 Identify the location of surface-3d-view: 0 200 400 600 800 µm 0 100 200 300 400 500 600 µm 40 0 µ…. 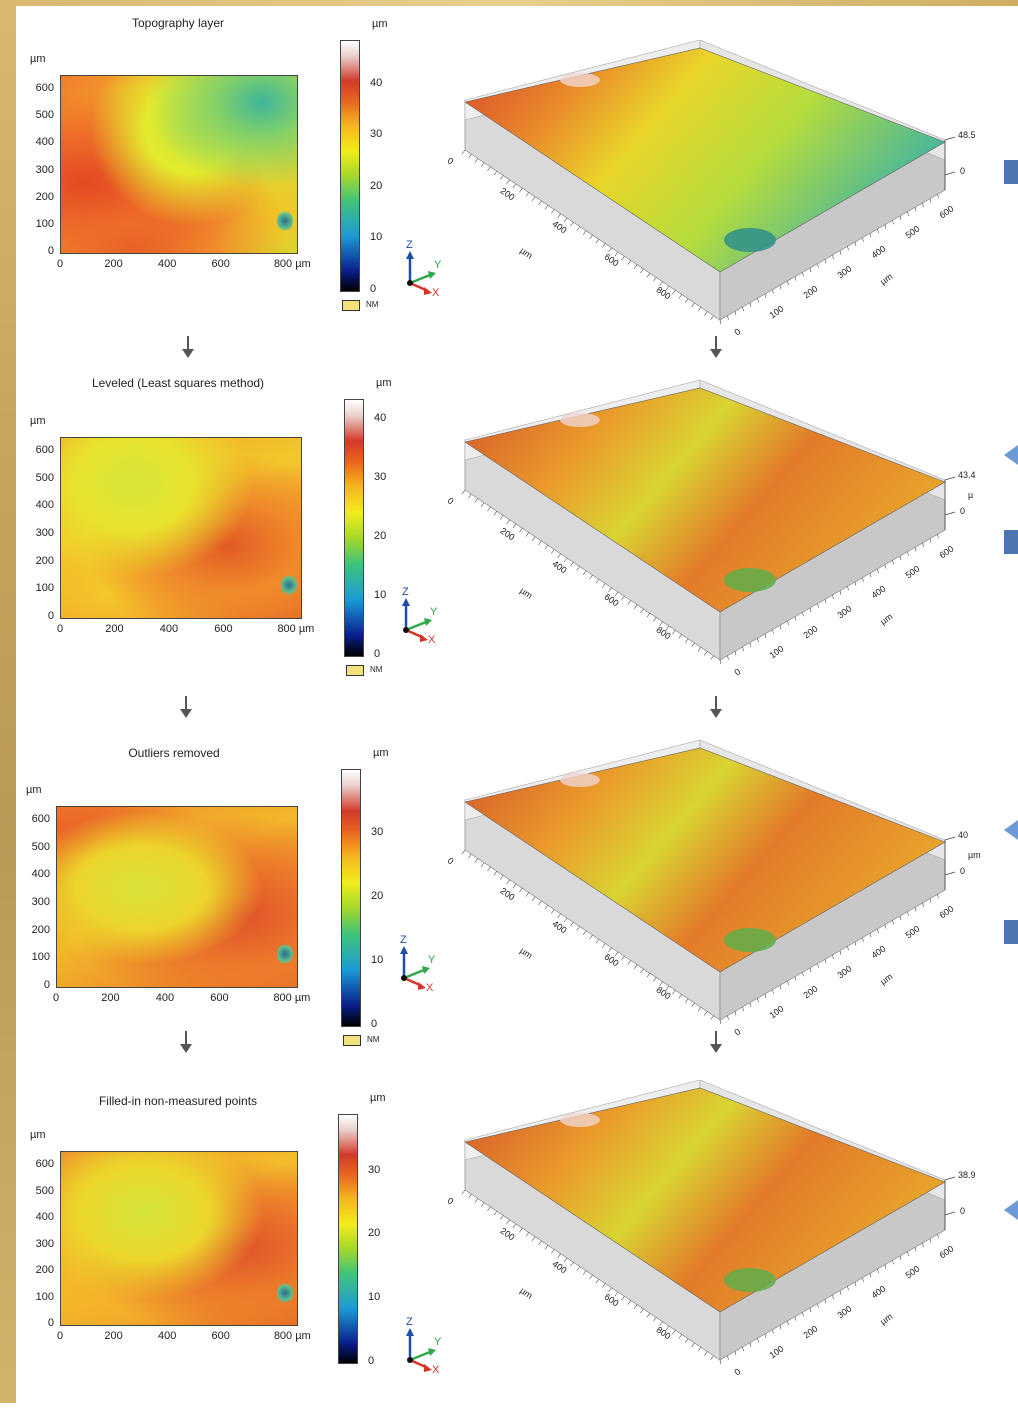
(710, 904).